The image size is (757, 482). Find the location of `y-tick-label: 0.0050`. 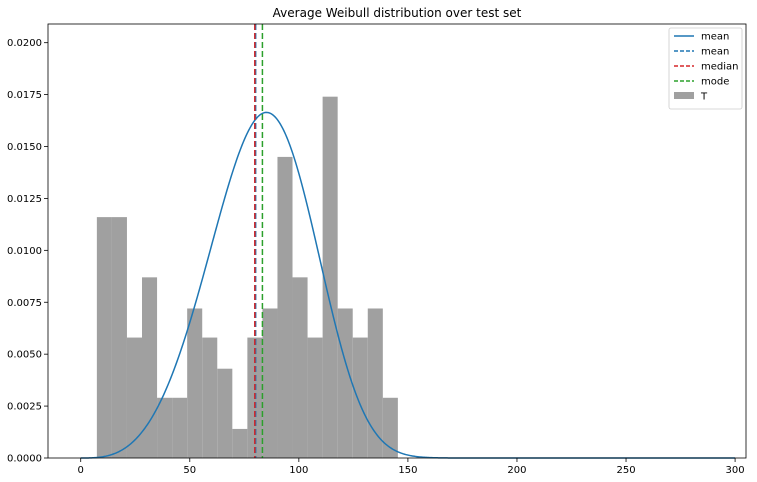

y-tick-label: 0.0050 is located at coordinates (24, 355).